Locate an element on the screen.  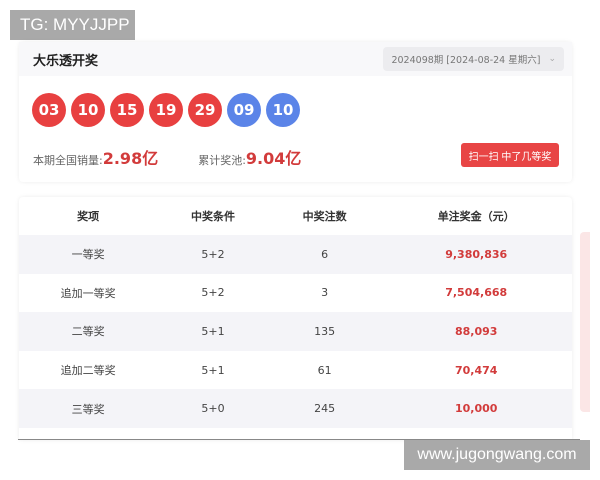
prize-amount: 88,093 is located at coordinates (476, 331).